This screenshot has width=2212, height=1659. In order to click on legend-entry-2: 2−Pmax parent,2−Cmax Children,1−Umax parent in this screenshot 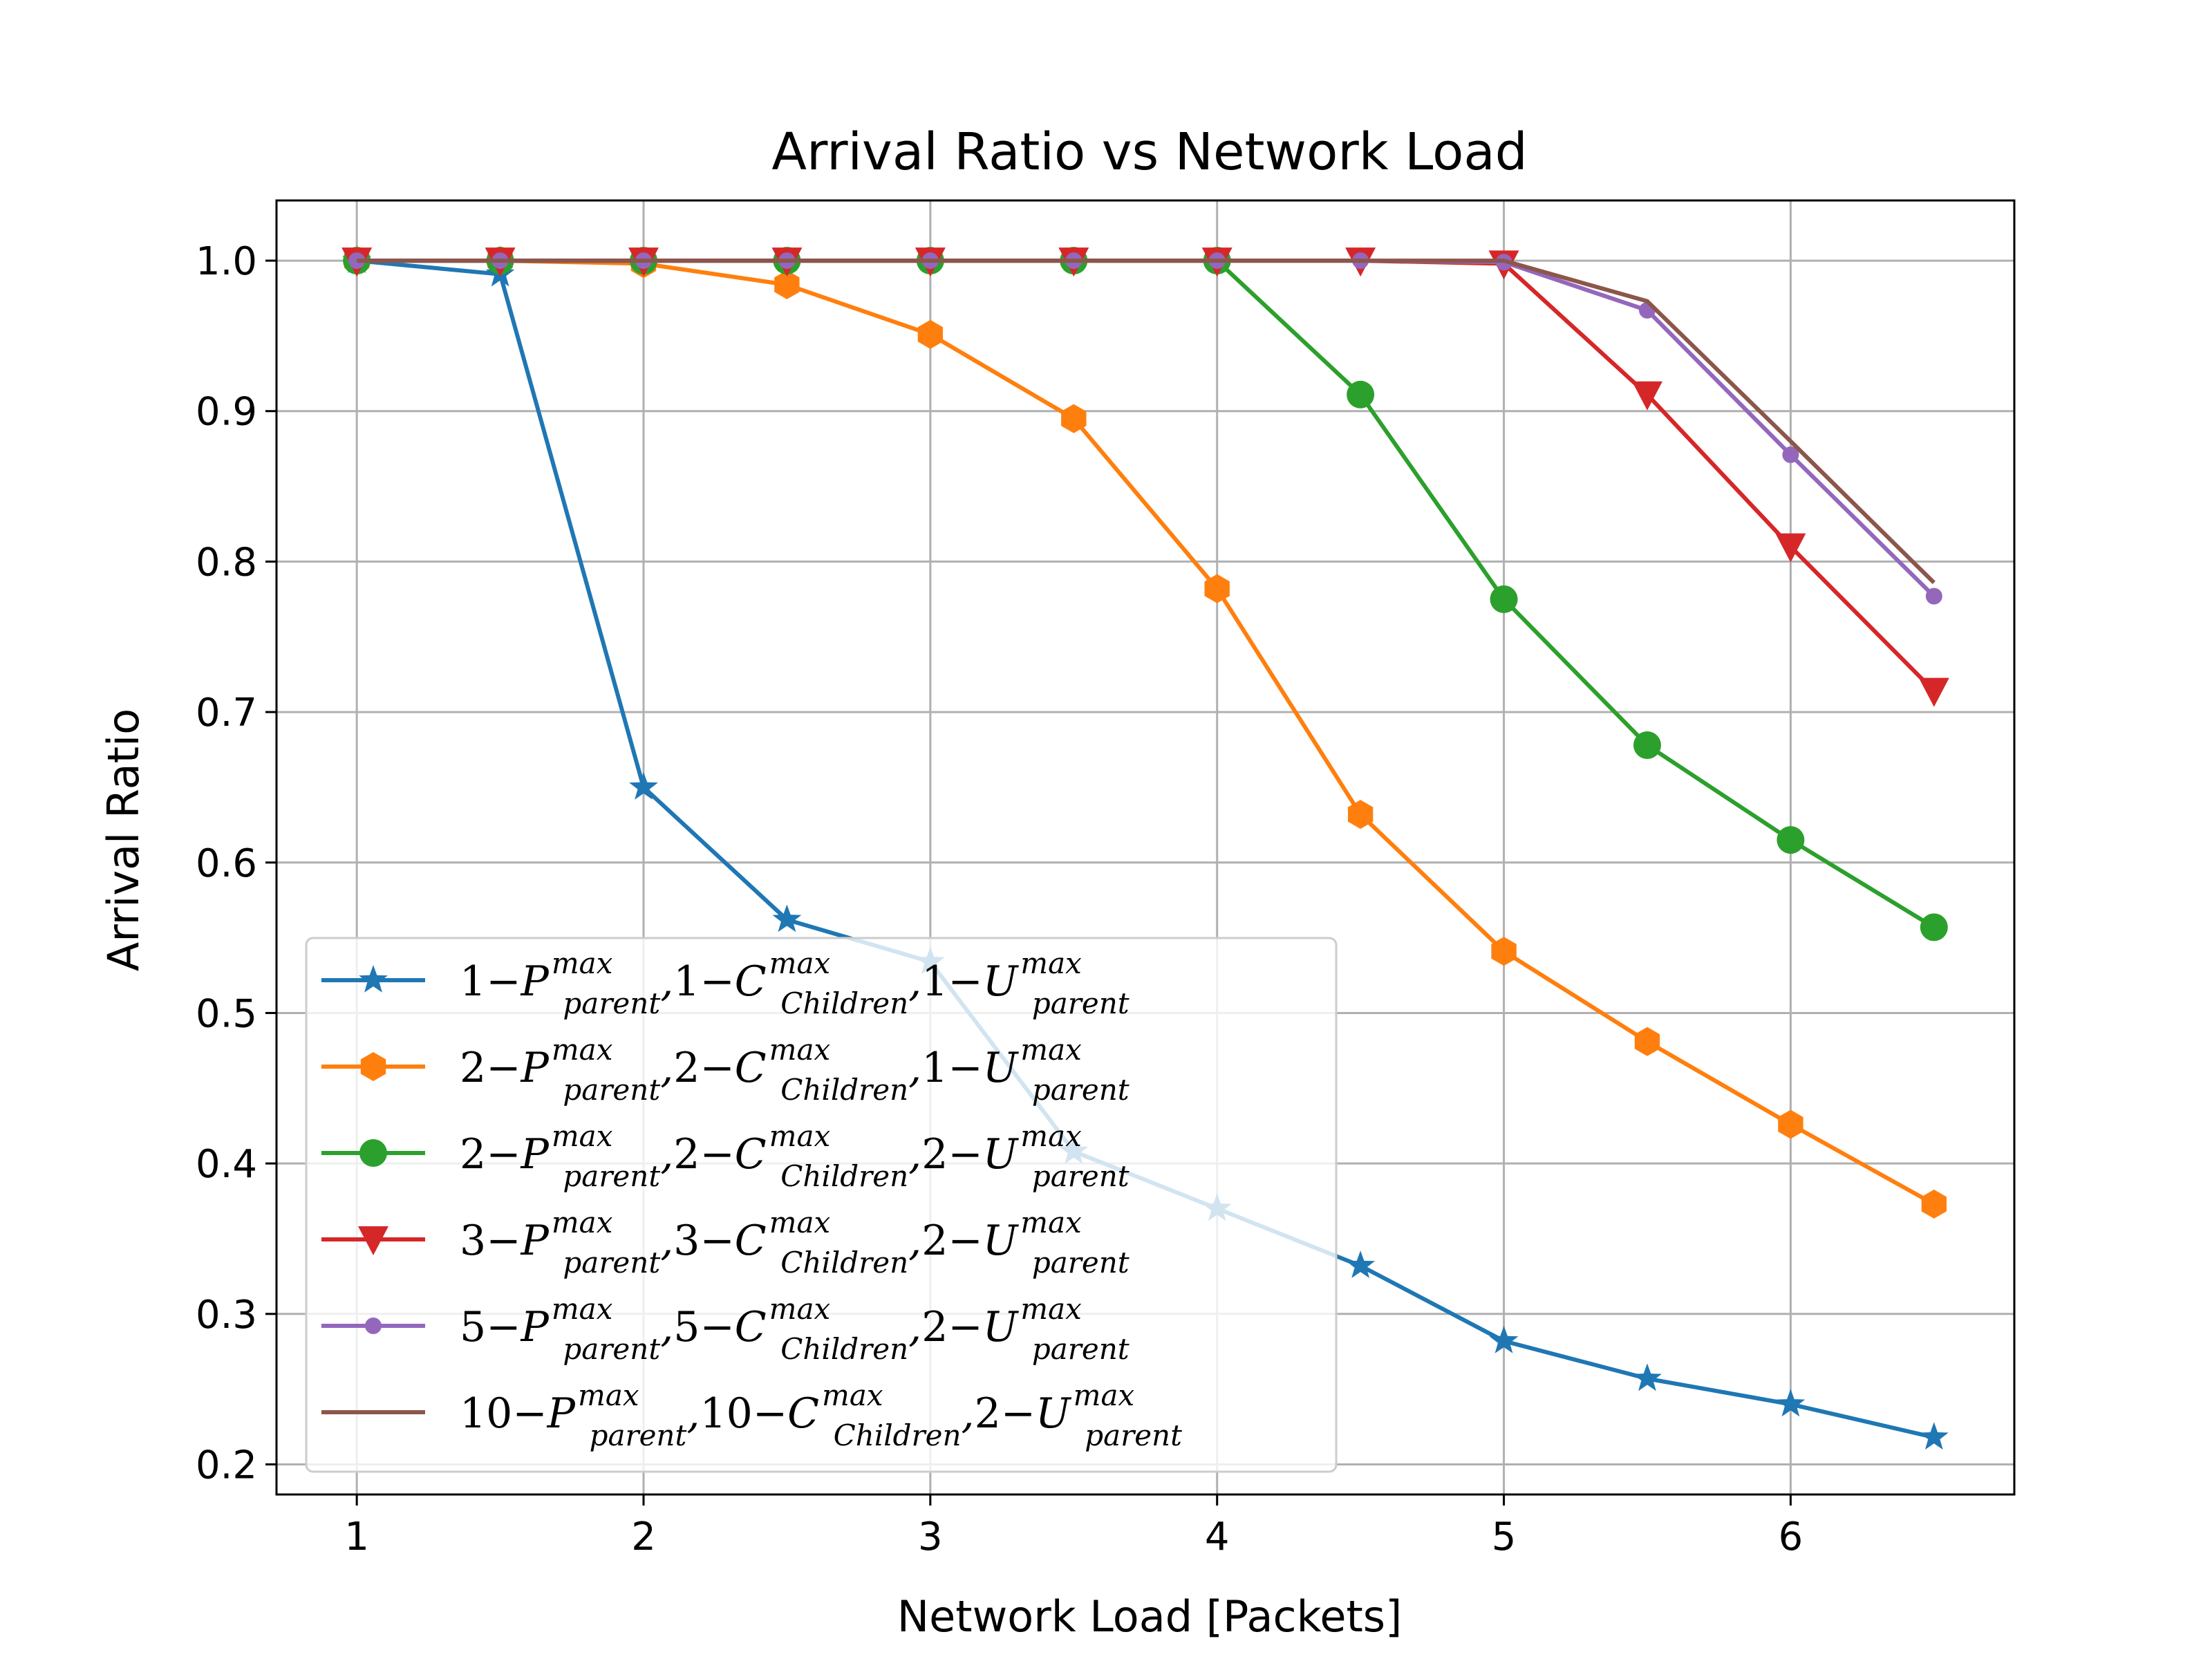, I will do `click(725, 1070)`.